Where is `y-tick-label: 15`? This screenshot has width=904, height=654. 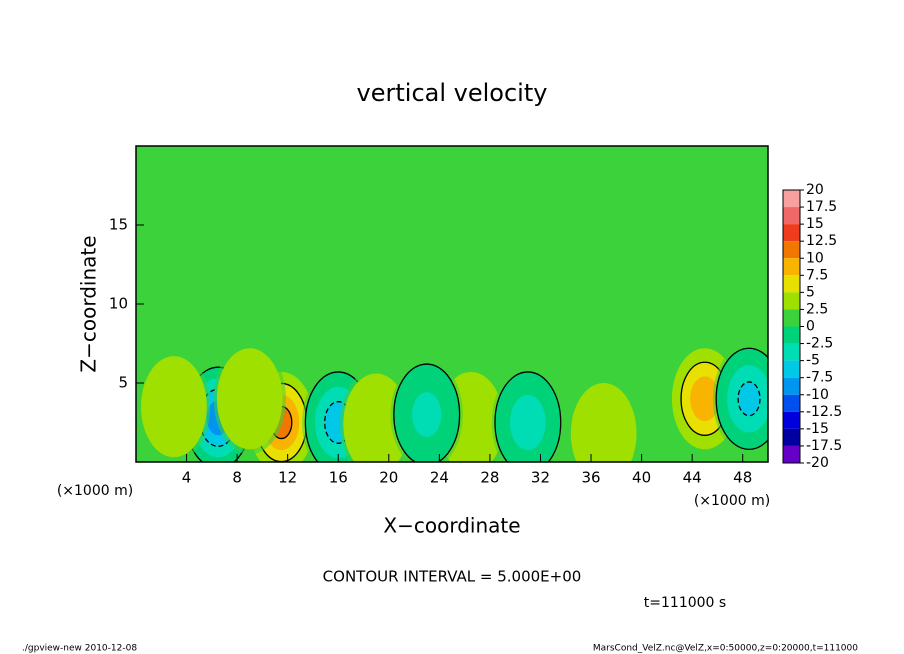
y-tick-label: 15 is located at coordinates (118, 225).